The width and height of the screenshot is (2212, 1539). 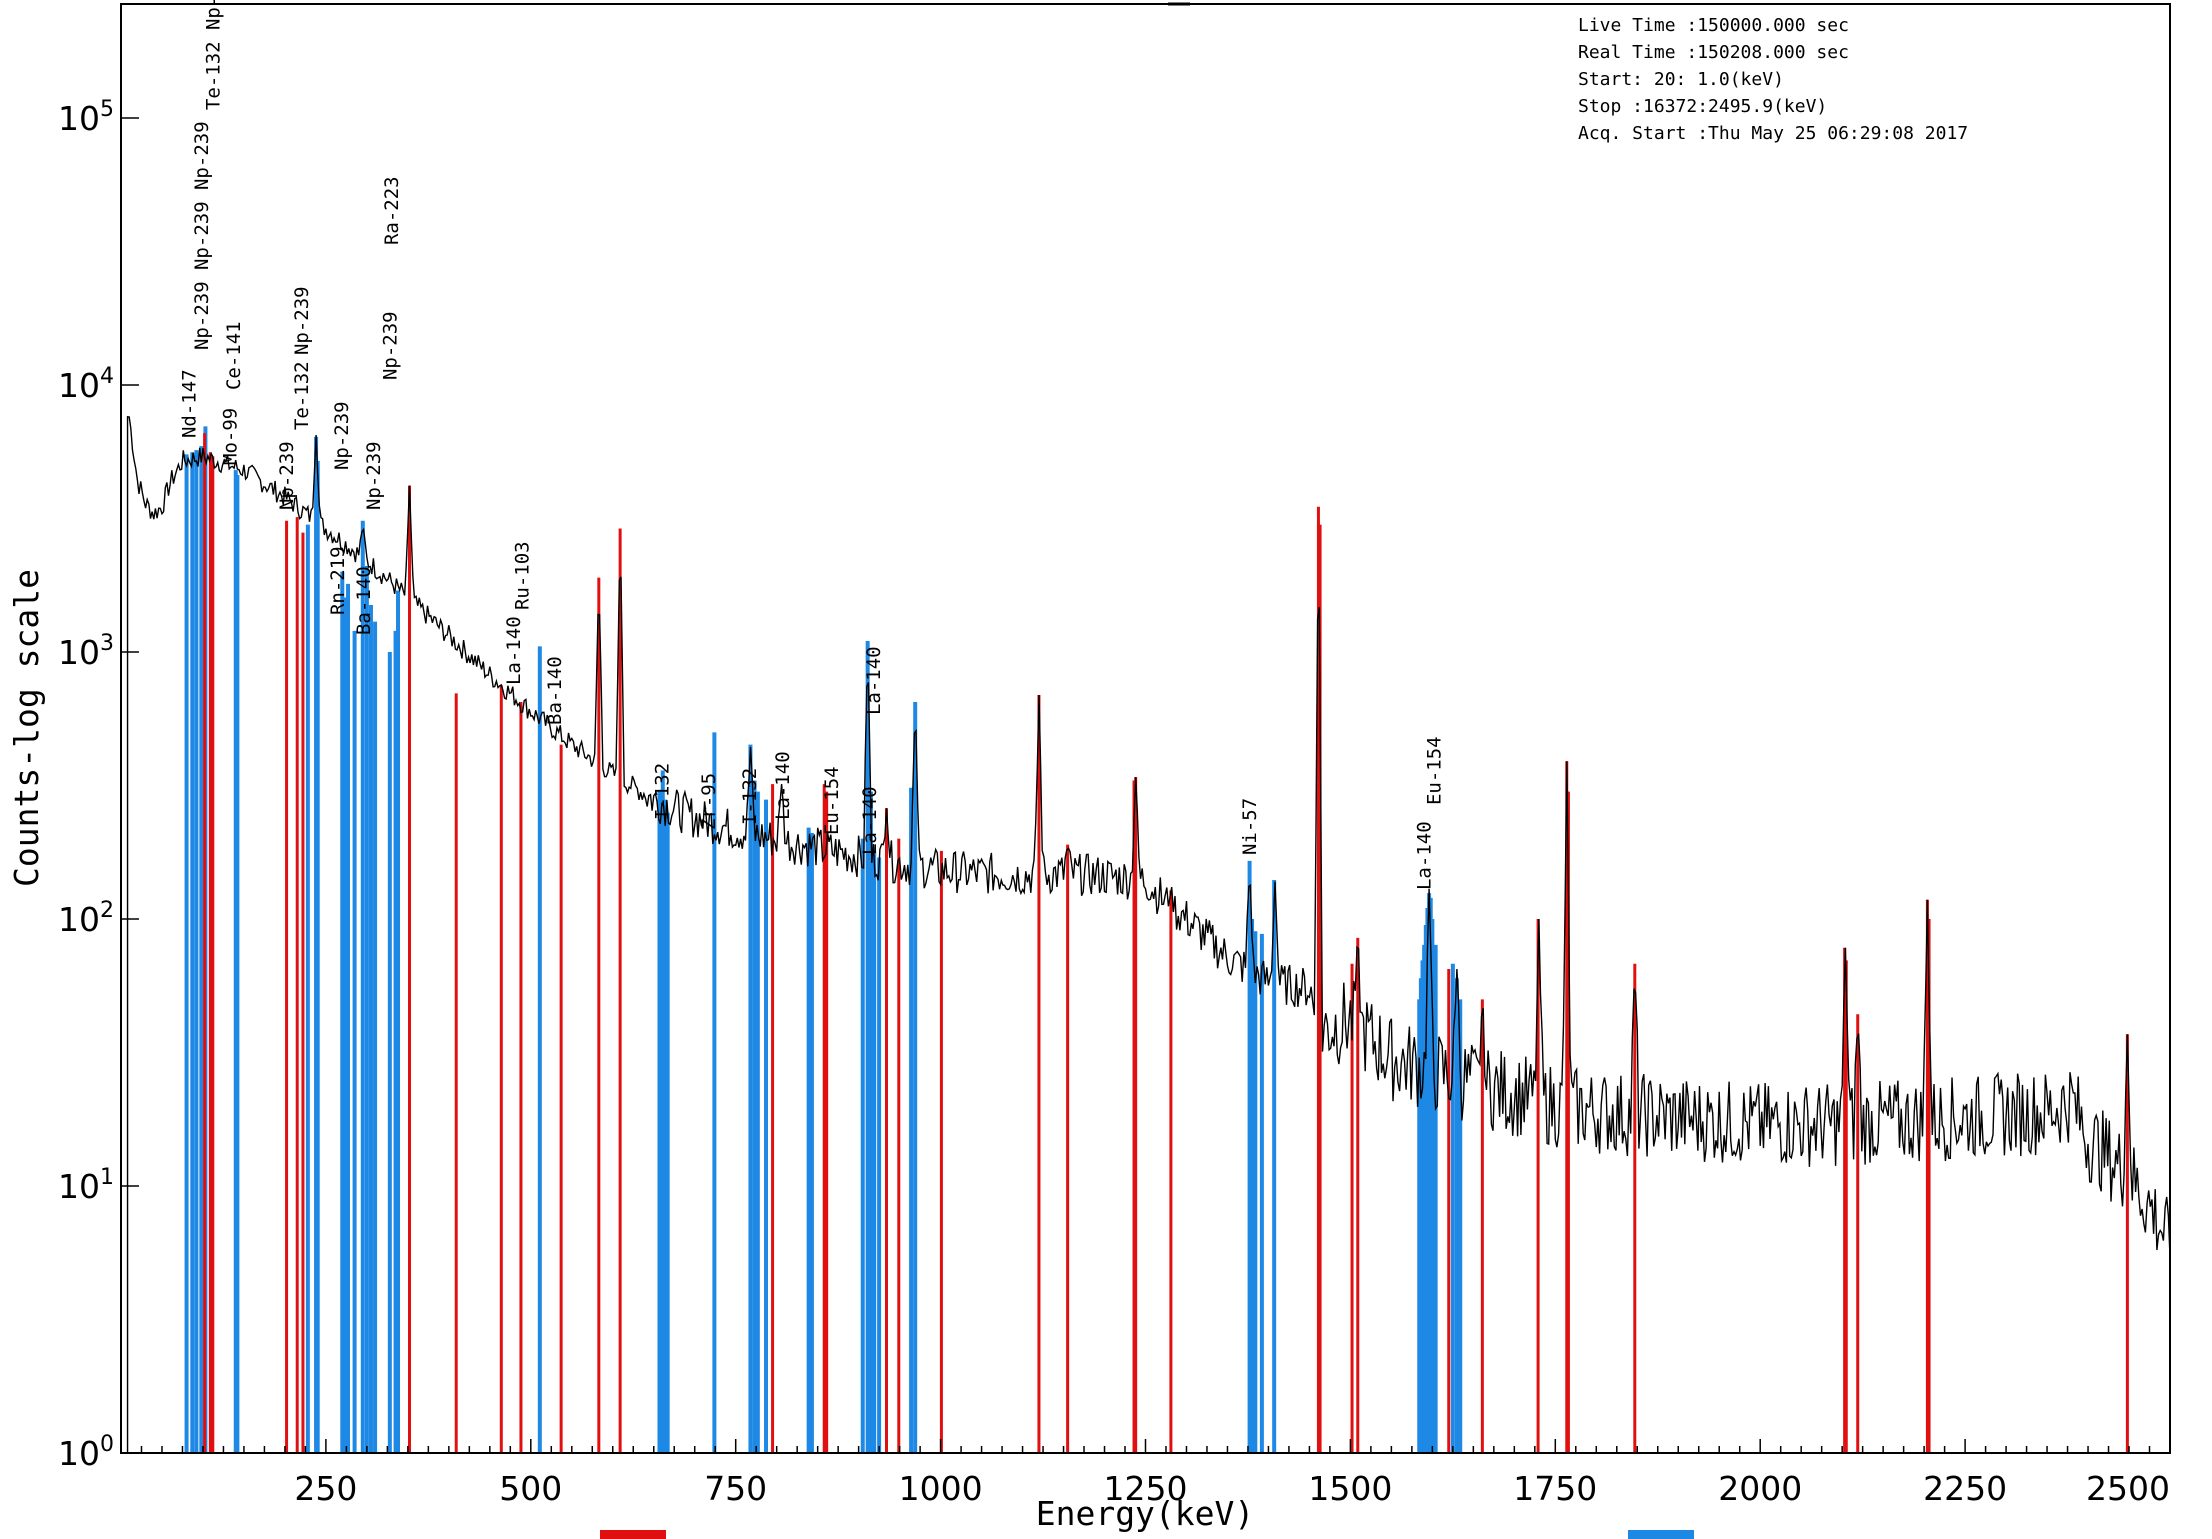 What do you see at coordinates (2128, 1488) in the screenshot?
I see `x-tick-label: 2500` at bounding box center [2128, 1488].